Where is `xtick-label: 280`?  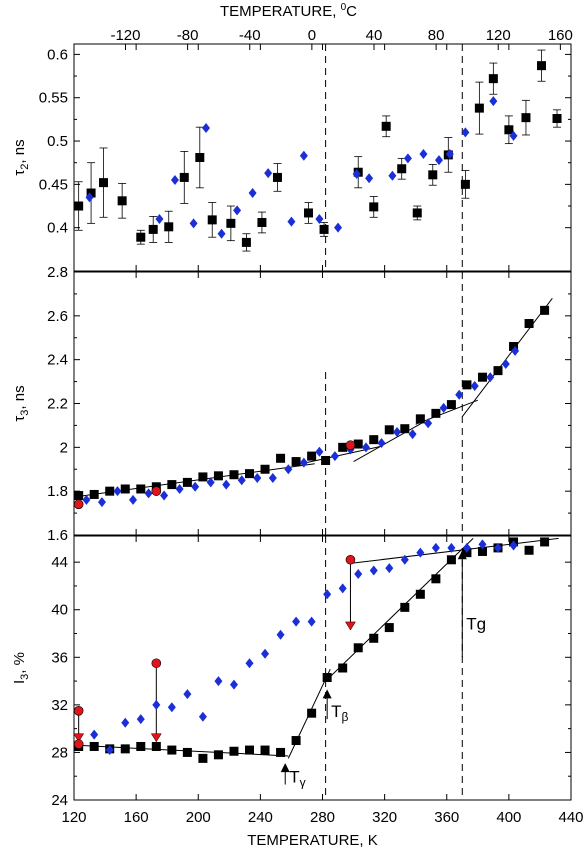 xtick-label: 280 is located at coordinates (322, 817).